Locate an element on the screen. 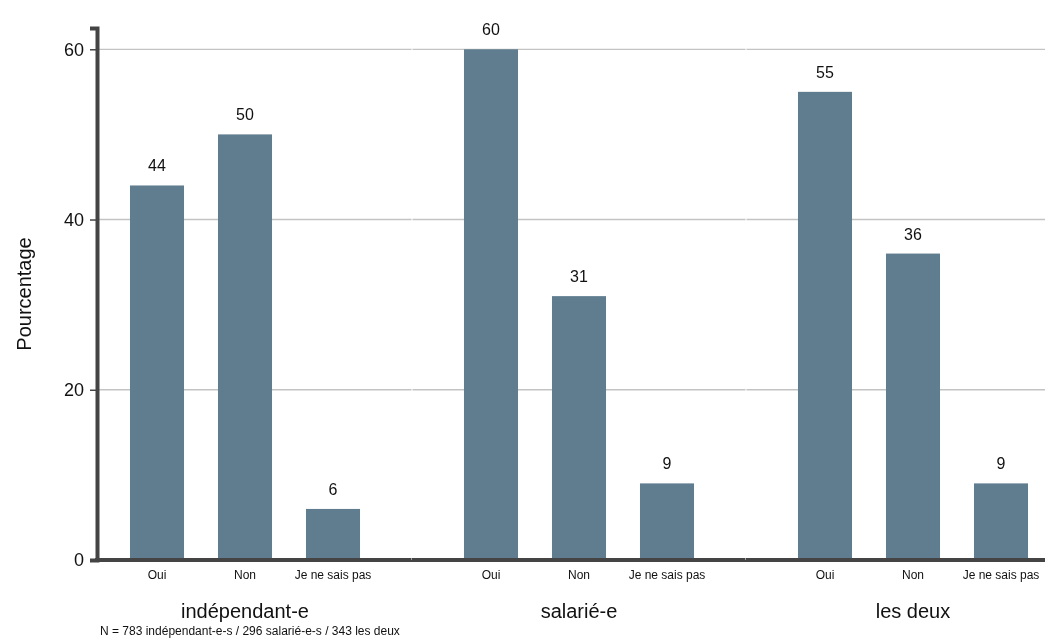  data-label: 55 is located at coordinates (825, 72).